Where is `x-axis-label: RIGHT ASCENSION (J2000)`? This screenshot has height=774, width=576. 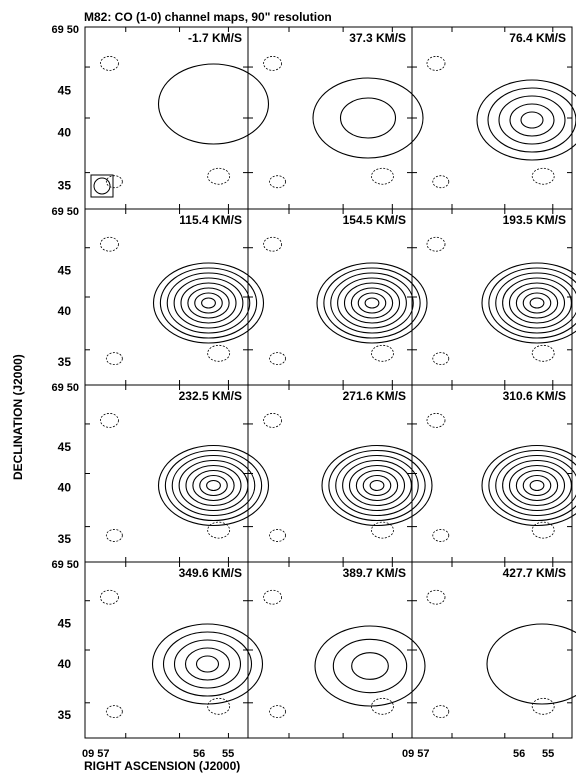 x-axis-label: RIGHT ASCENSION (J2000) is located at coordinates (162, 766).